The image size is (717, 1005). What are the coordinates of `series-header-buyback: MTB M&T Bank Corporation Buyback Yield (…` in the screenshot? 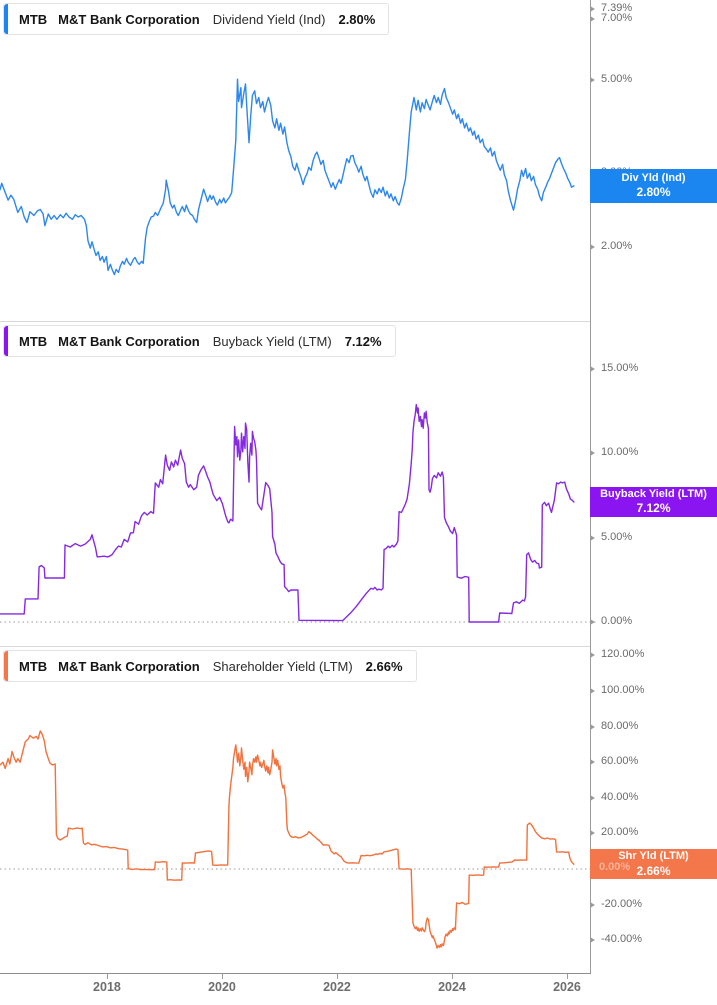 It's located at (199, 341).